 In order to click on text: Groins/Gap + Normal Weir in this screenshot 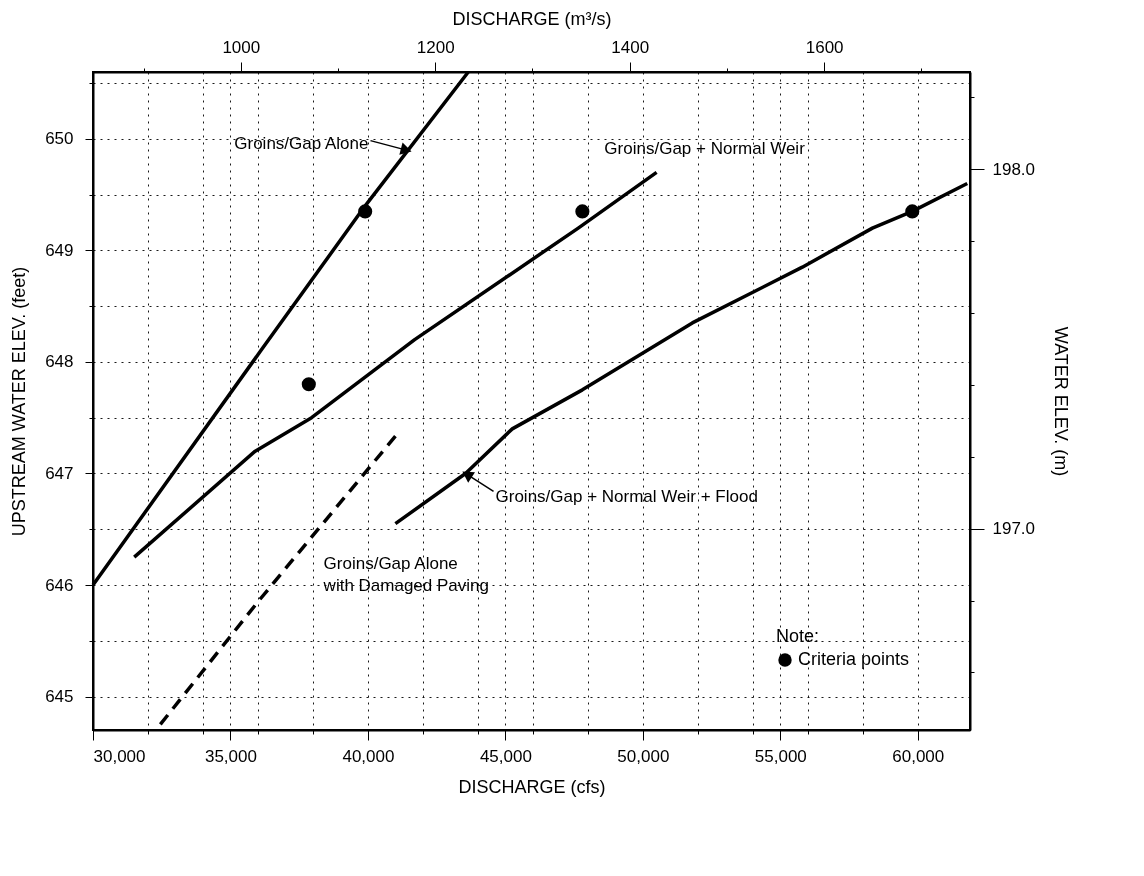, I will do `click(705, 149)`.